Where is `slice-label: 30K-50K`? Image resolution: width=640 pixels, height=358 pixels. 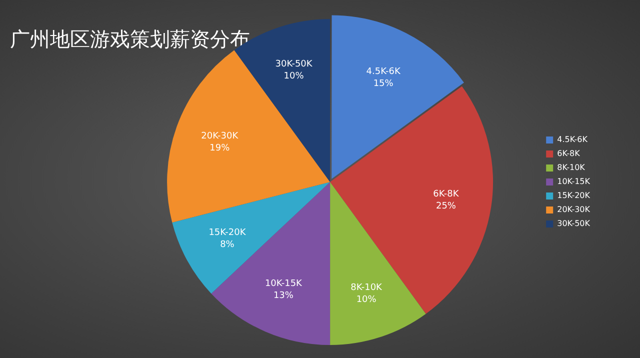 slice-label: 30K-50K is located at coordinates (294, 65).